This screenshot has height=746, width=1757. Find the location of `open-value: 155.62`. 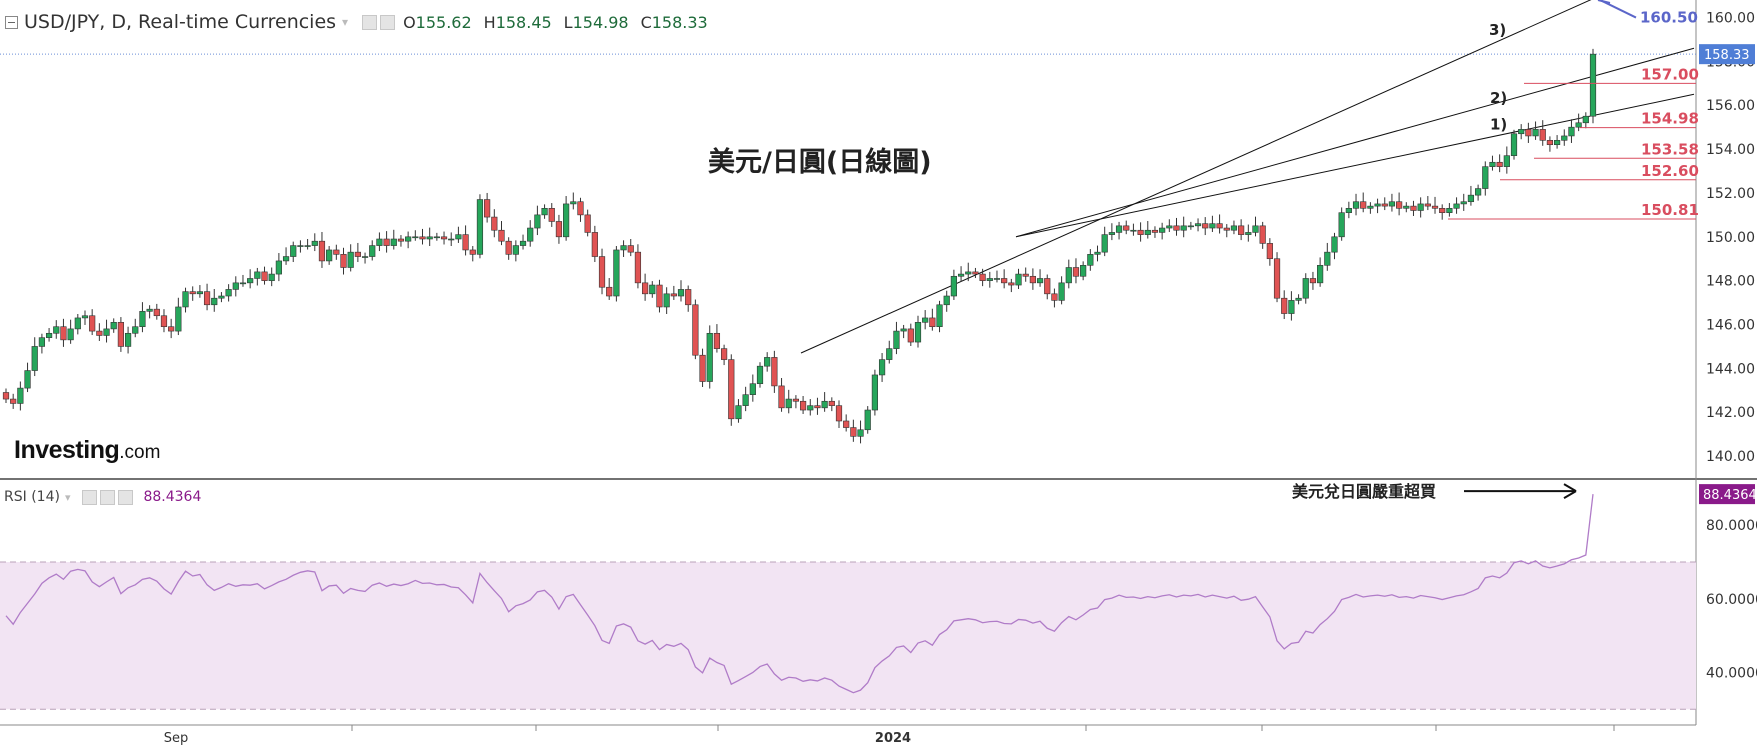

open-value: 155.62 is located at coordinates (443, 22).